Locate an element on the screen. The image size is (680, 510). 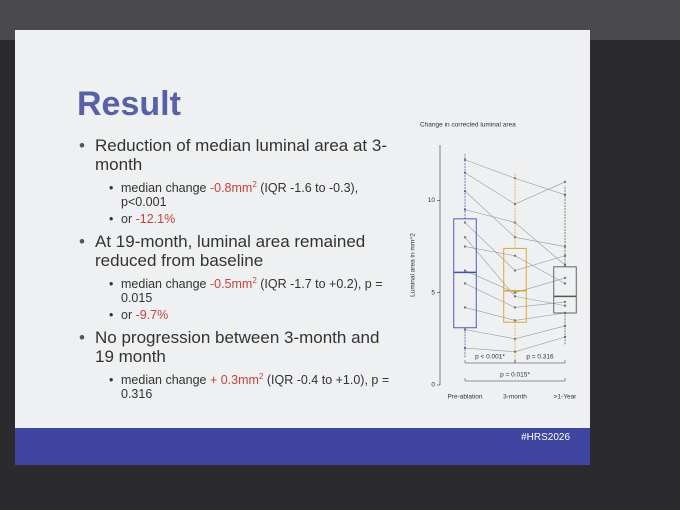
p-value-label: p = 0.015* is located at coordinates (515, 375).